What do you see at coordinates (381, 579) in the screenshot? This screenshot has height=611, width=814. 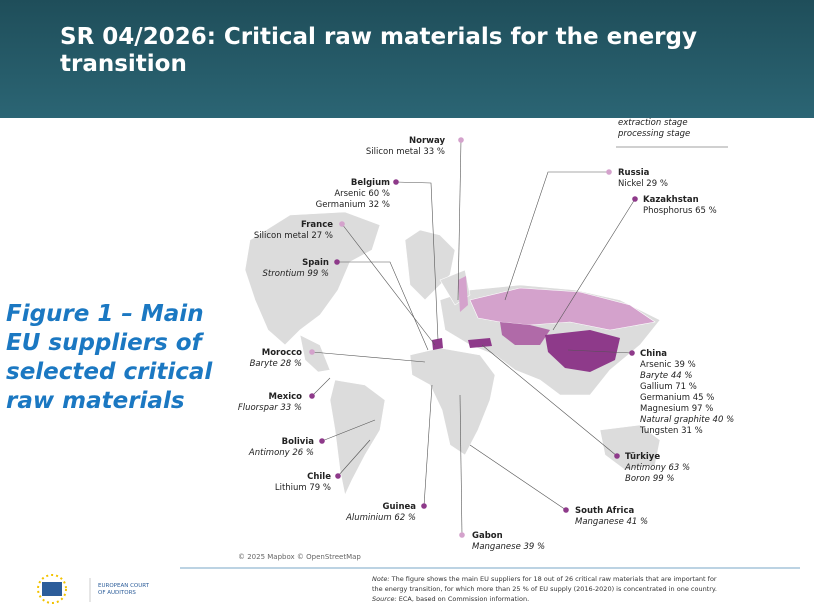 I see `note-label: Note:` at bounding box center [381, 579].